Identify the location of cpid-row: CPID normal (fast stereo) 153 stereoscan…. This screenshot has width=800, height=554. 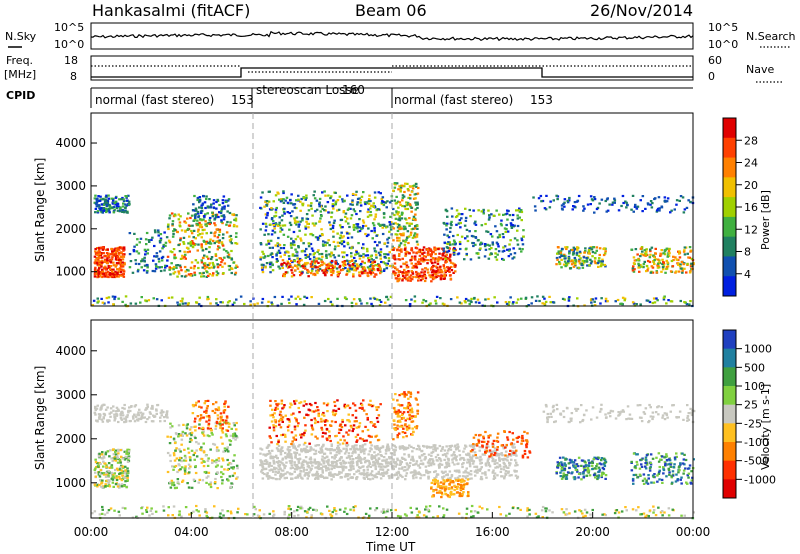
(349, 95).